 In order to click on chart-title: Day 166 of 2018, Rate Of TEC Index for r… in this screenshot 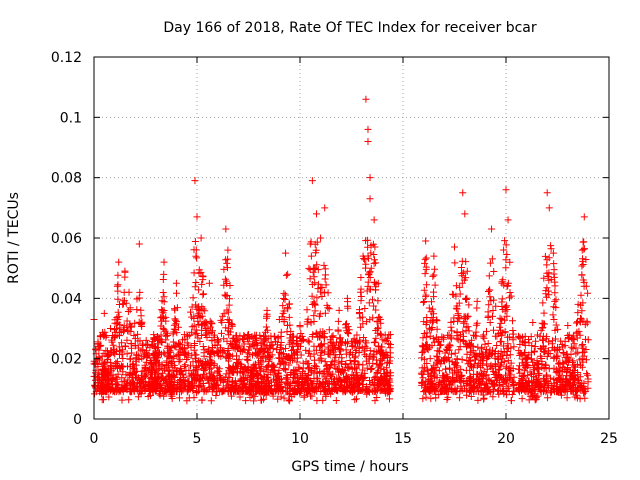, I will do `click(350, 28)`.